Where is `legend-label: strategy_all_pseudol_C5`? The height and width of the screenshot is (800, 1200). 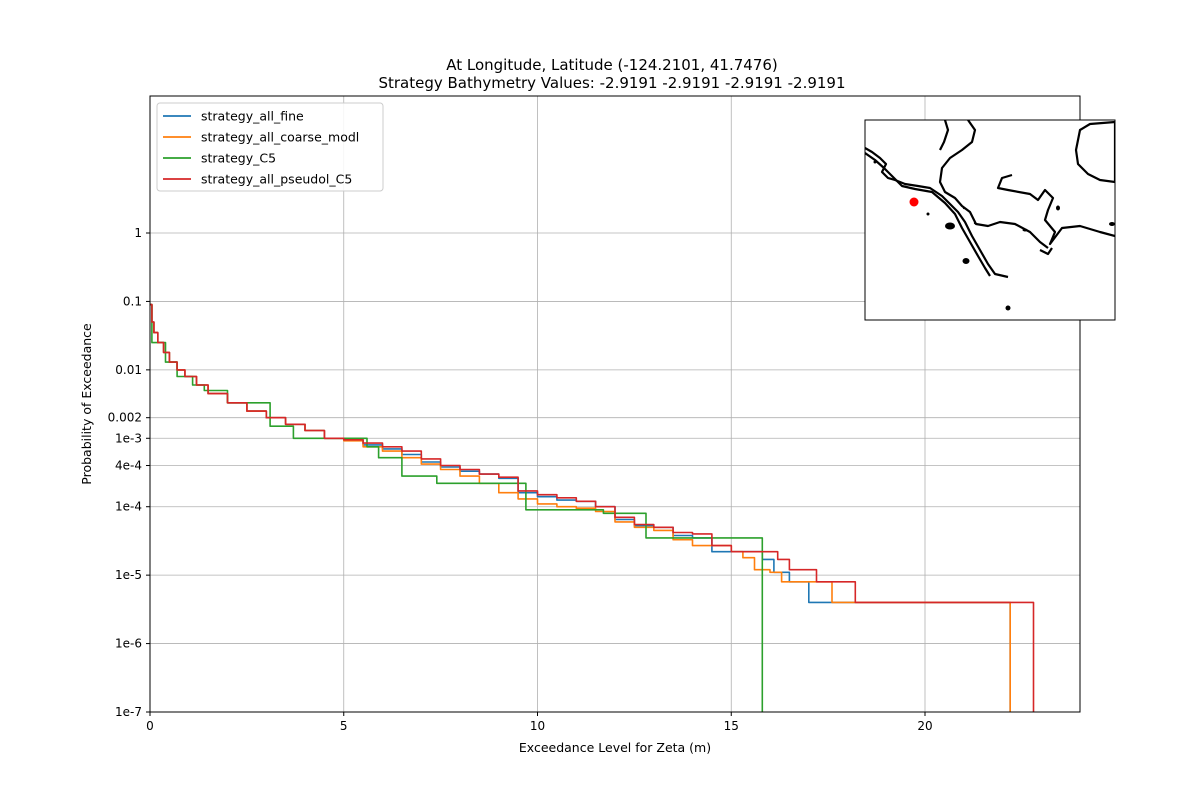
legend-label: strategy_all_pseudol_C5 is located at coordinates (276, 179).